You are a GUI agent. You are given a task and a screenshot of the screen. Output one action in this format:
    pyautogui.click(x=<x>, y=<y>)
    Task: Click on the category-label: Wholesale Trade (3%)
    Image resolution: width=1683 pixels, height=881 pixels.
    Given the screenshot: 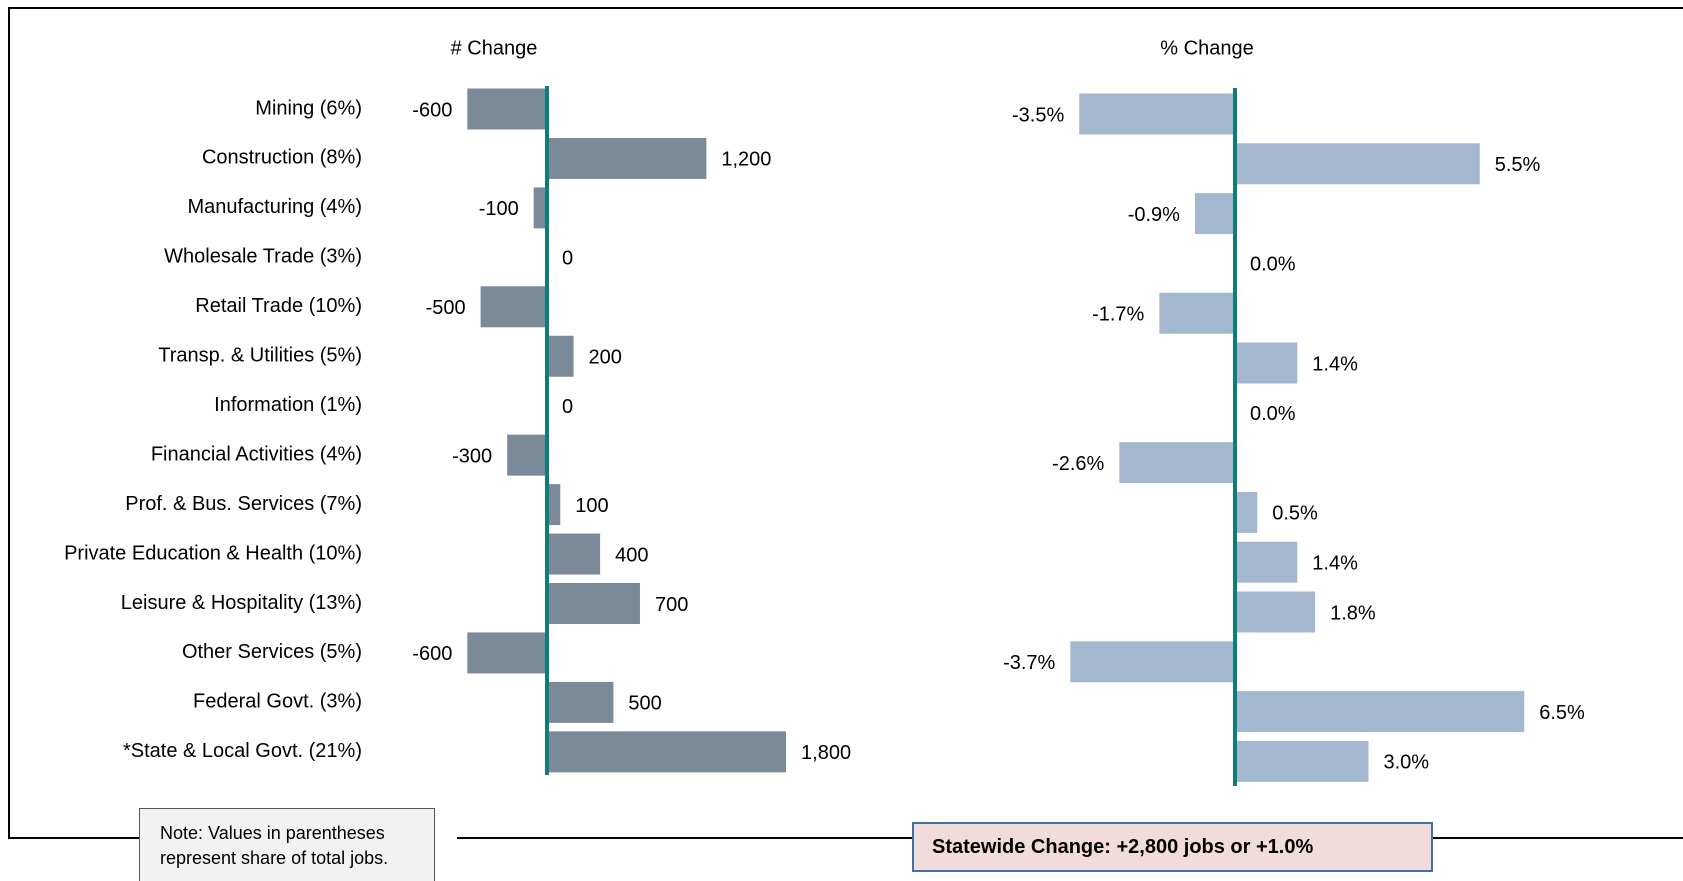 What is the action you would take?
    pyautogui.click(x=263, y=257)
    